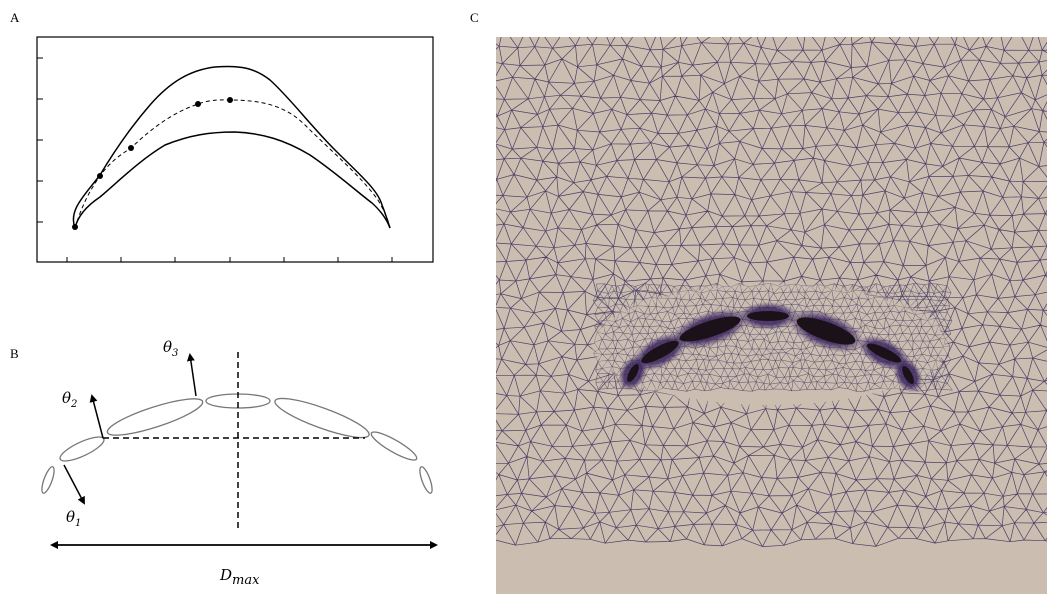 The height and width of the screenshot is (594, 1050). I want to click on panel-label: B, so click(14, 353).